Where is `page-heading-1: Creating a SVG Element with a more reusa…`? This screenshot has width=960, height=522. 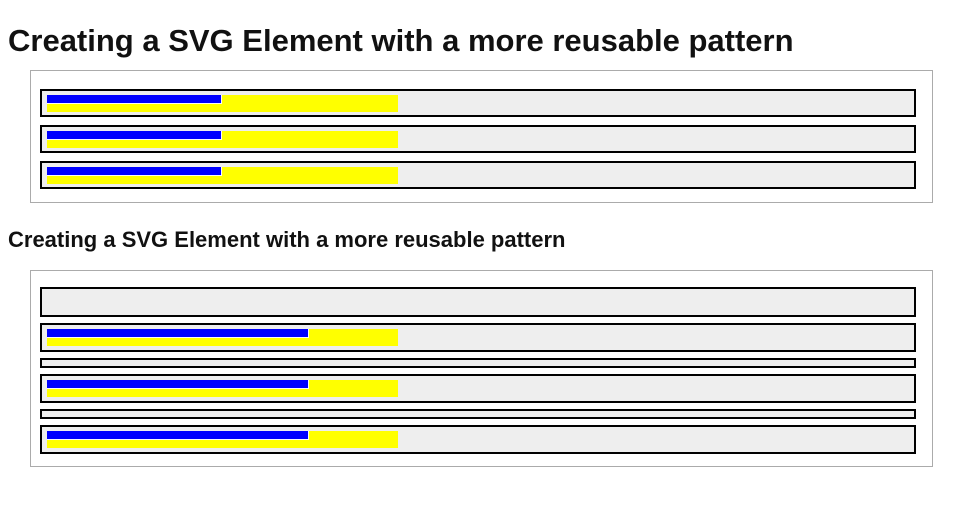 page-heading-1: Creating a SVG Element with a more reusa… is located at coordinates (401, 40).